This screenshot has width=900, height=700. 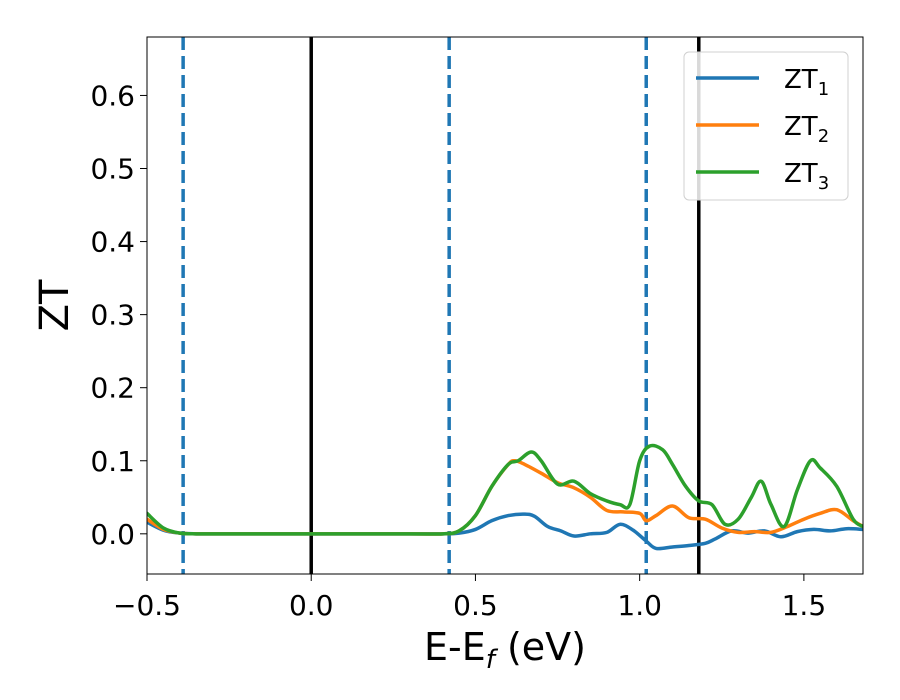 What do you see at coordinates (823, 89) in the screenshot?
I see `legend-label-sub: 1` at bounding box center [823, 89].